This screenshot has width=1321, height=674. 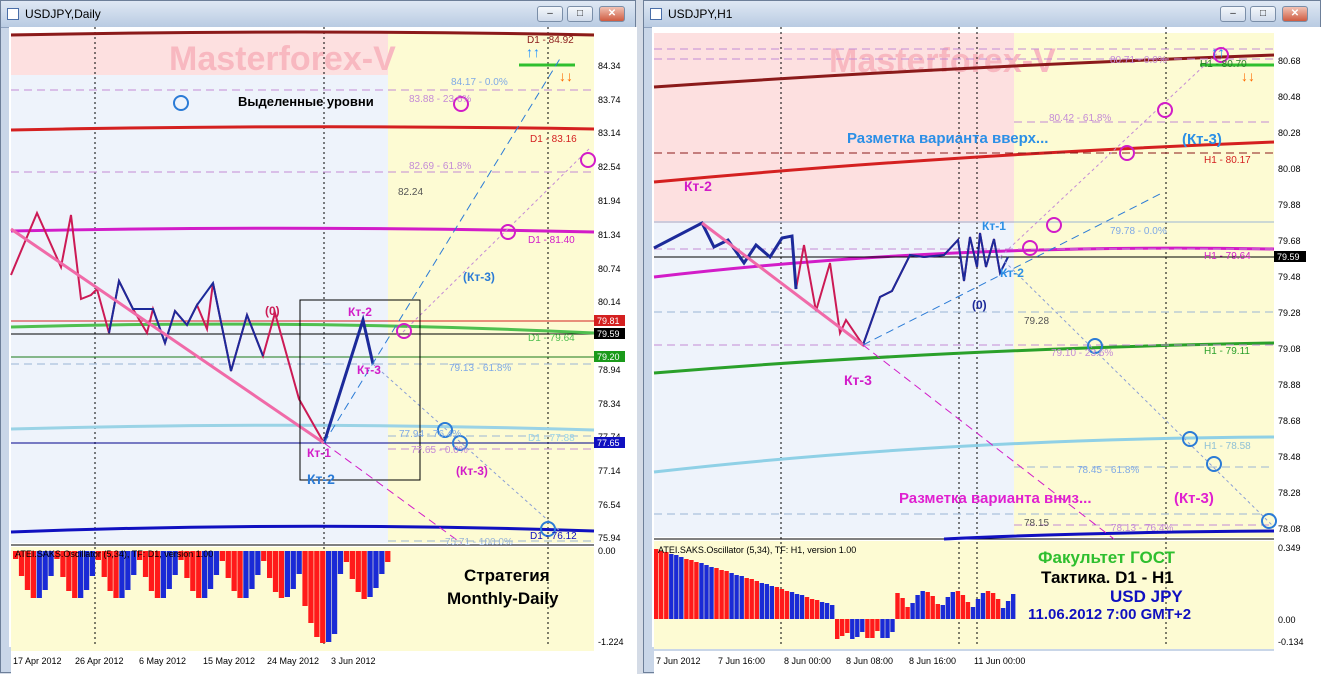 What do you see at coordinates (302, 33) in the screenshot?
I see `level-line-darkred` at bounding box center [302, 33].